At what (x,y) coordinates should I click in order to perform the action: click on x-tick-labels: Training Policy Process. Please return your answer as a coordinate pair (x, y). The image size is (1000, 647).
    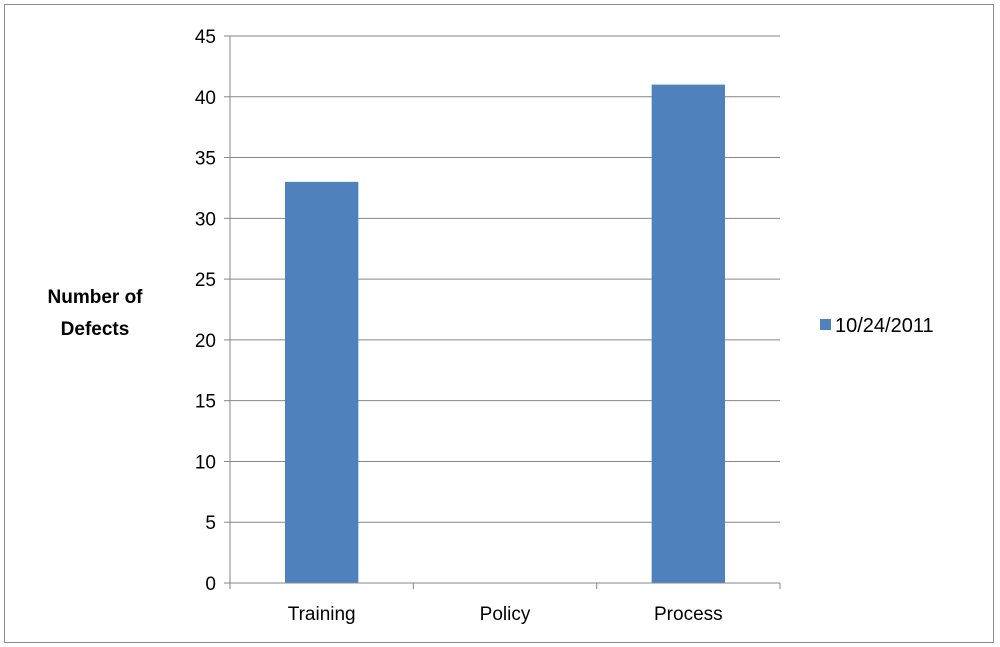
    Looking at the image, I should click on (505, 614).